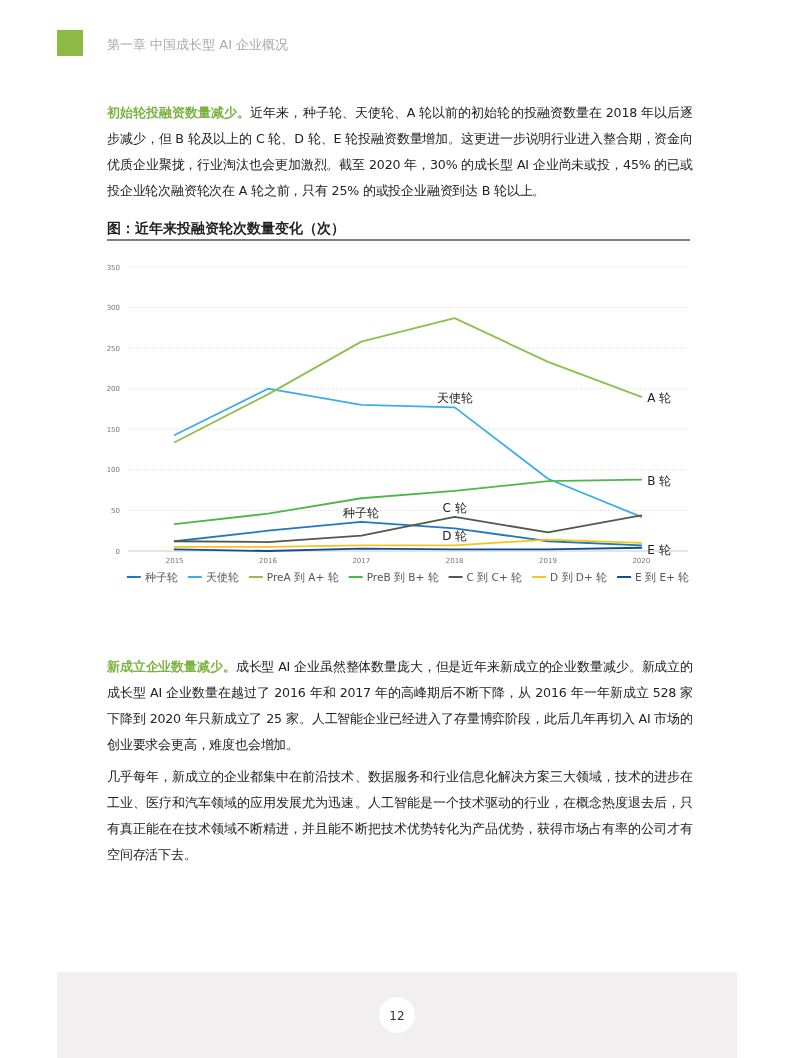 The height and width of the screenshot is (1058, 793). What do you see at coordinates (659, 549) in the screenshot?
I see `annotation: E 轮` at bounding box center [659, 549].